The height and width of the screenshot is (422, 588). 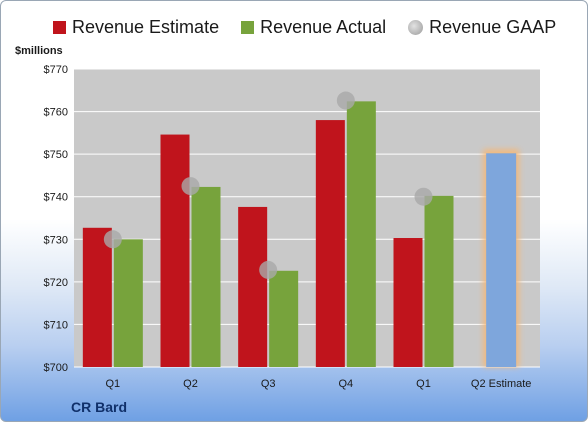 I want to click on y-tick-label: $710, so click(x=56, y=325).